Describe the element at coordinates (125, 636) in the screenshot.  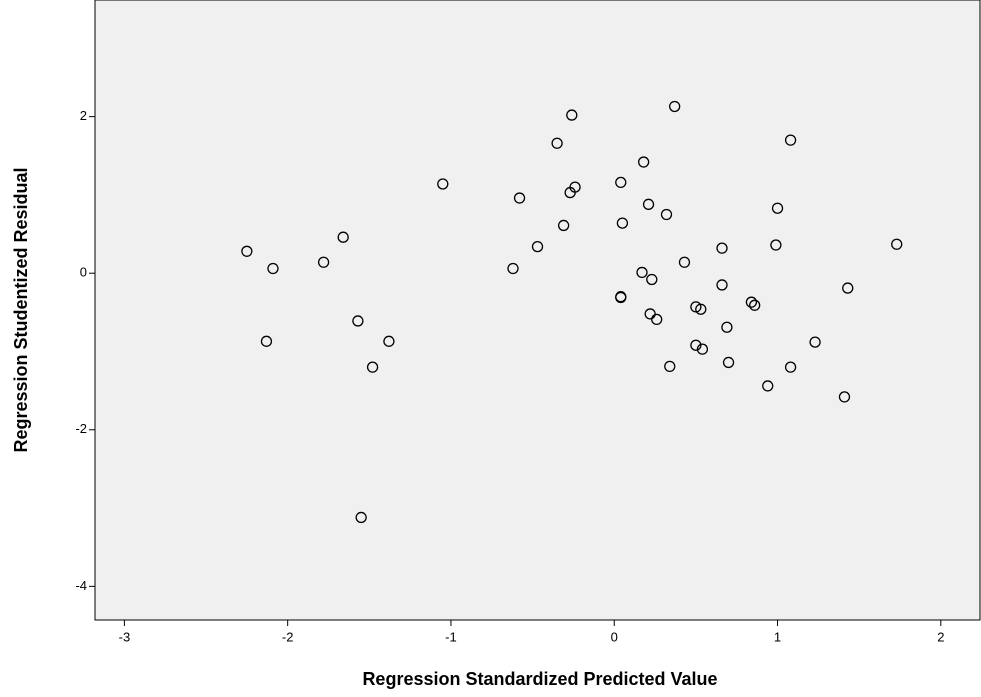
I see `x-tick-label: -3` at that location.